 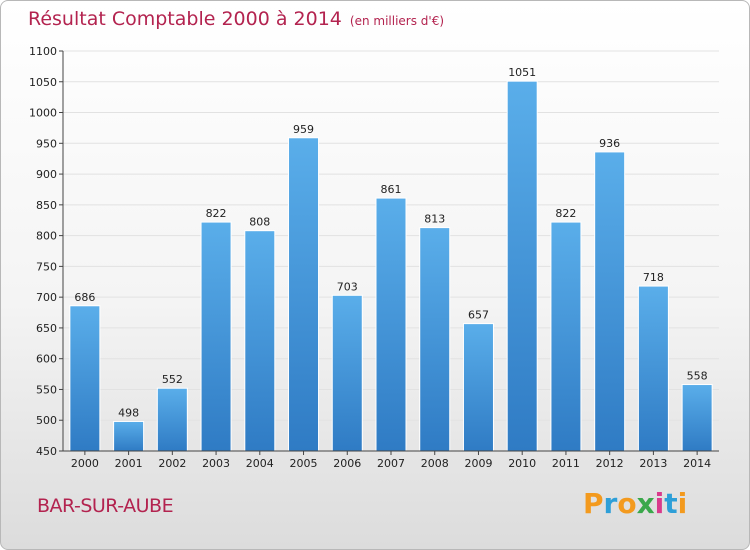 What do you see at coordinates (653, 277) in the screenshot?
I see `data-label: 718` at bounding box center [653, 277].